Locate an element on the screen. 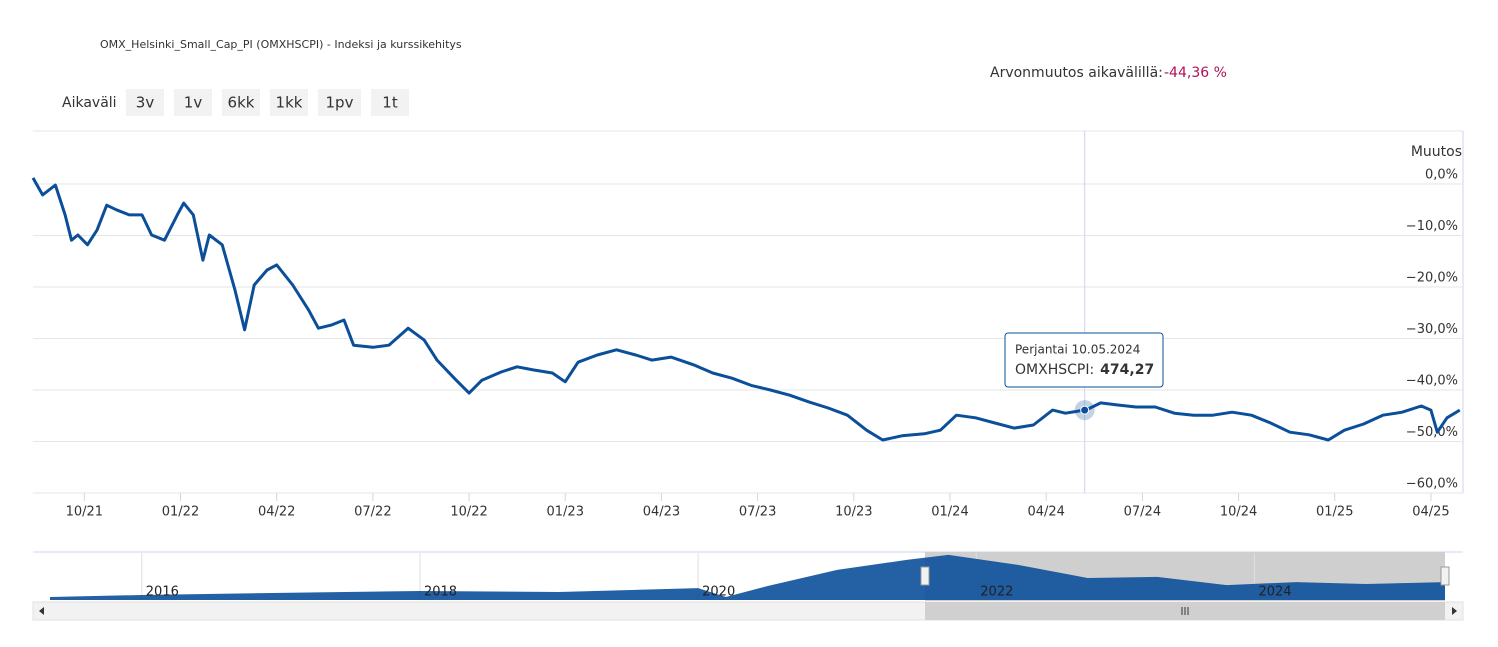 The height and width of the screenshot is (647, 1498). x-tick-label: 07/22 is located at coordinates (372, 512).